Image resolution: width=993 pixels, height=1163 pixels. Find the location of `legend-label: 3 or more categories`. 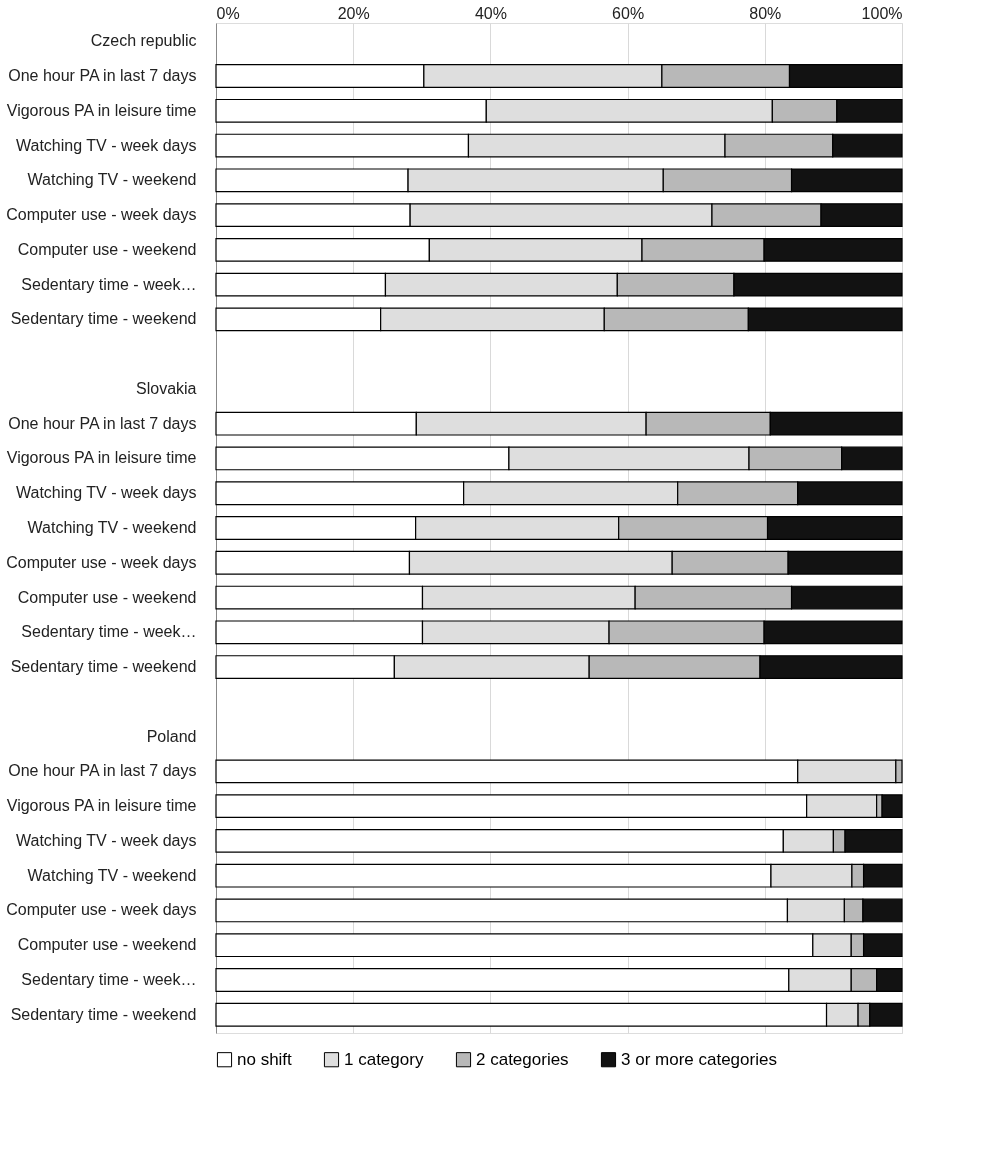

legend-label: 3 or more categories is located at coordinates (699, 1059).